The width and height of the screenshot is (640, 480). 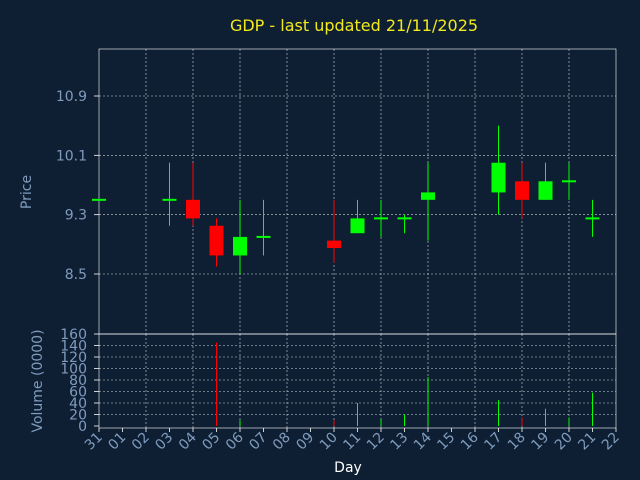 What do you see at coordinates (493, 442) in the screenshot?
I see `x-tick-label: 17` at bounding box center [493, 442].